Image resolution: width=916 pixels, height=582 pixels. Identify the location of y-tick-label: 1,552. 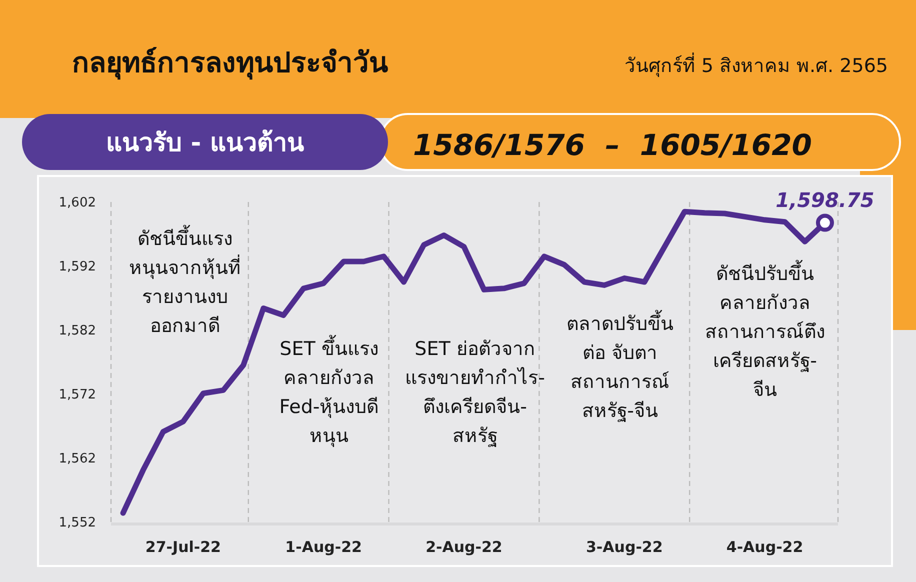
(77, 523).